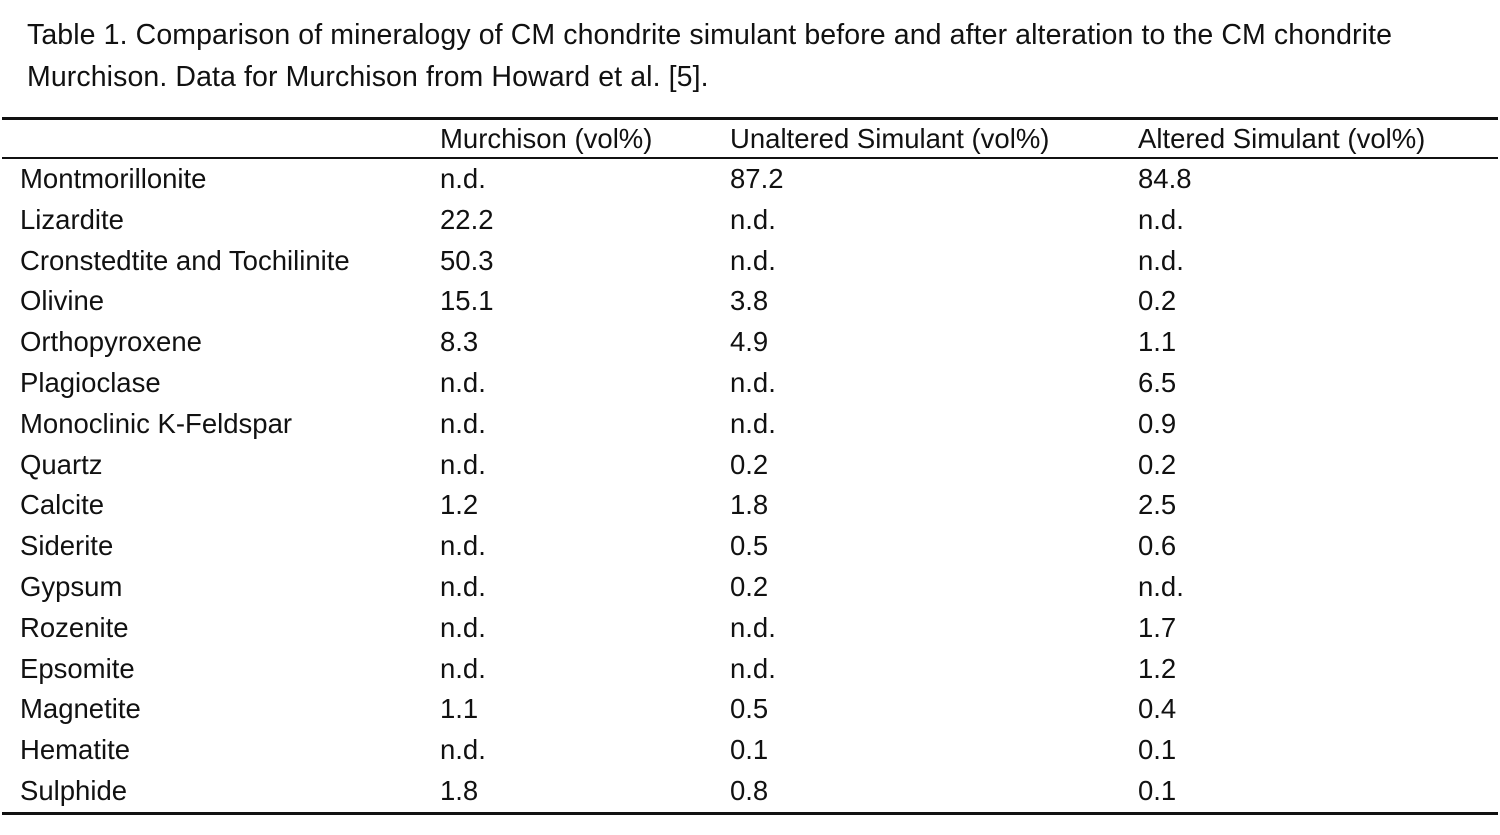 This screenshot has height=835, width=1500. I want to click on unaltered-value-cell: 4.9, so click(749, 342).